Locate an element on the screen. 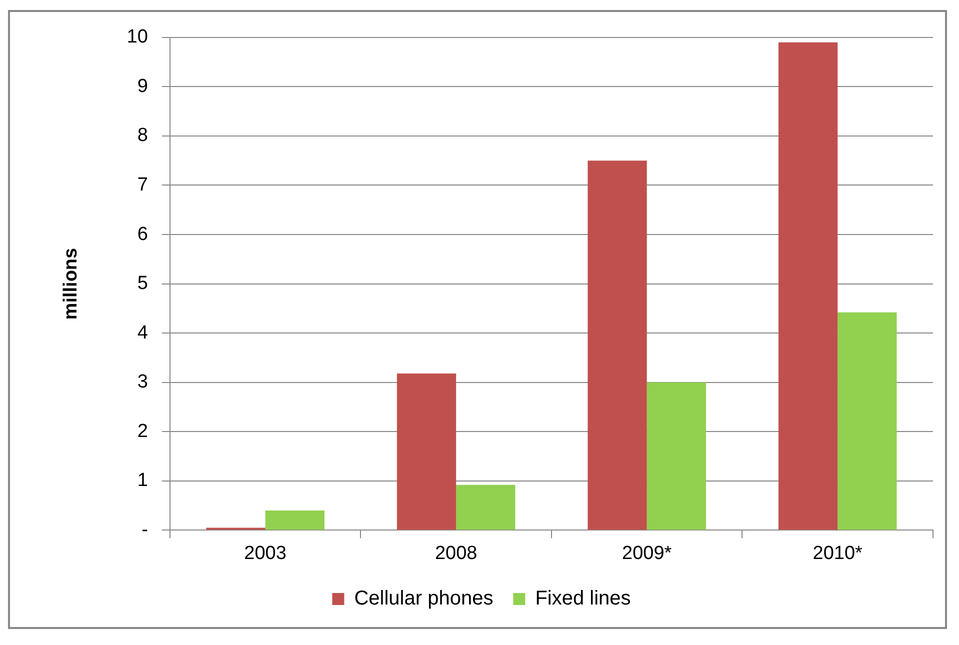 The image size is (959, 645). legend-label: Fixed lines is located at coordinates (583, 599).